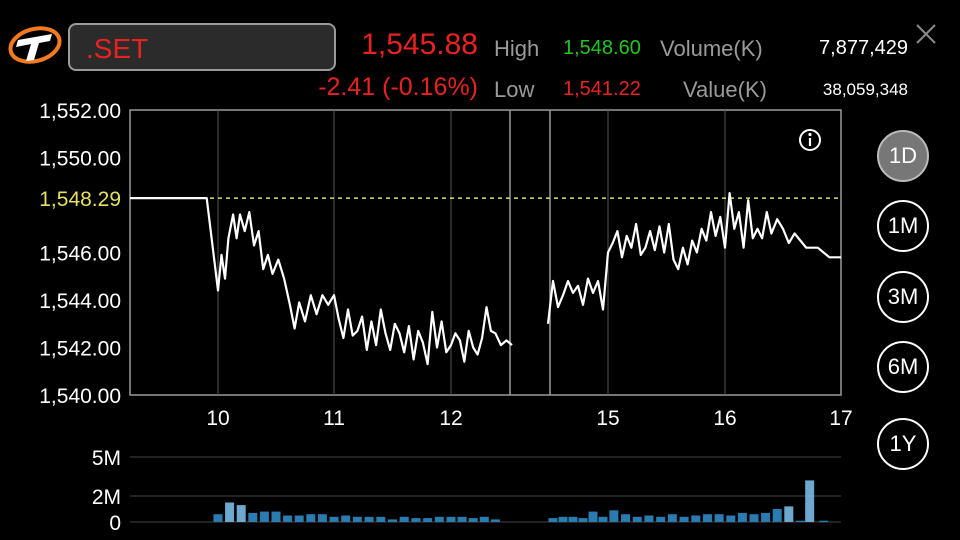 This screenshot has height=540, width=960. What do you see at coordinates (903, 226) in the screenshot?
I see `period-1m-button: 1M` at bounding box center [903, 226].